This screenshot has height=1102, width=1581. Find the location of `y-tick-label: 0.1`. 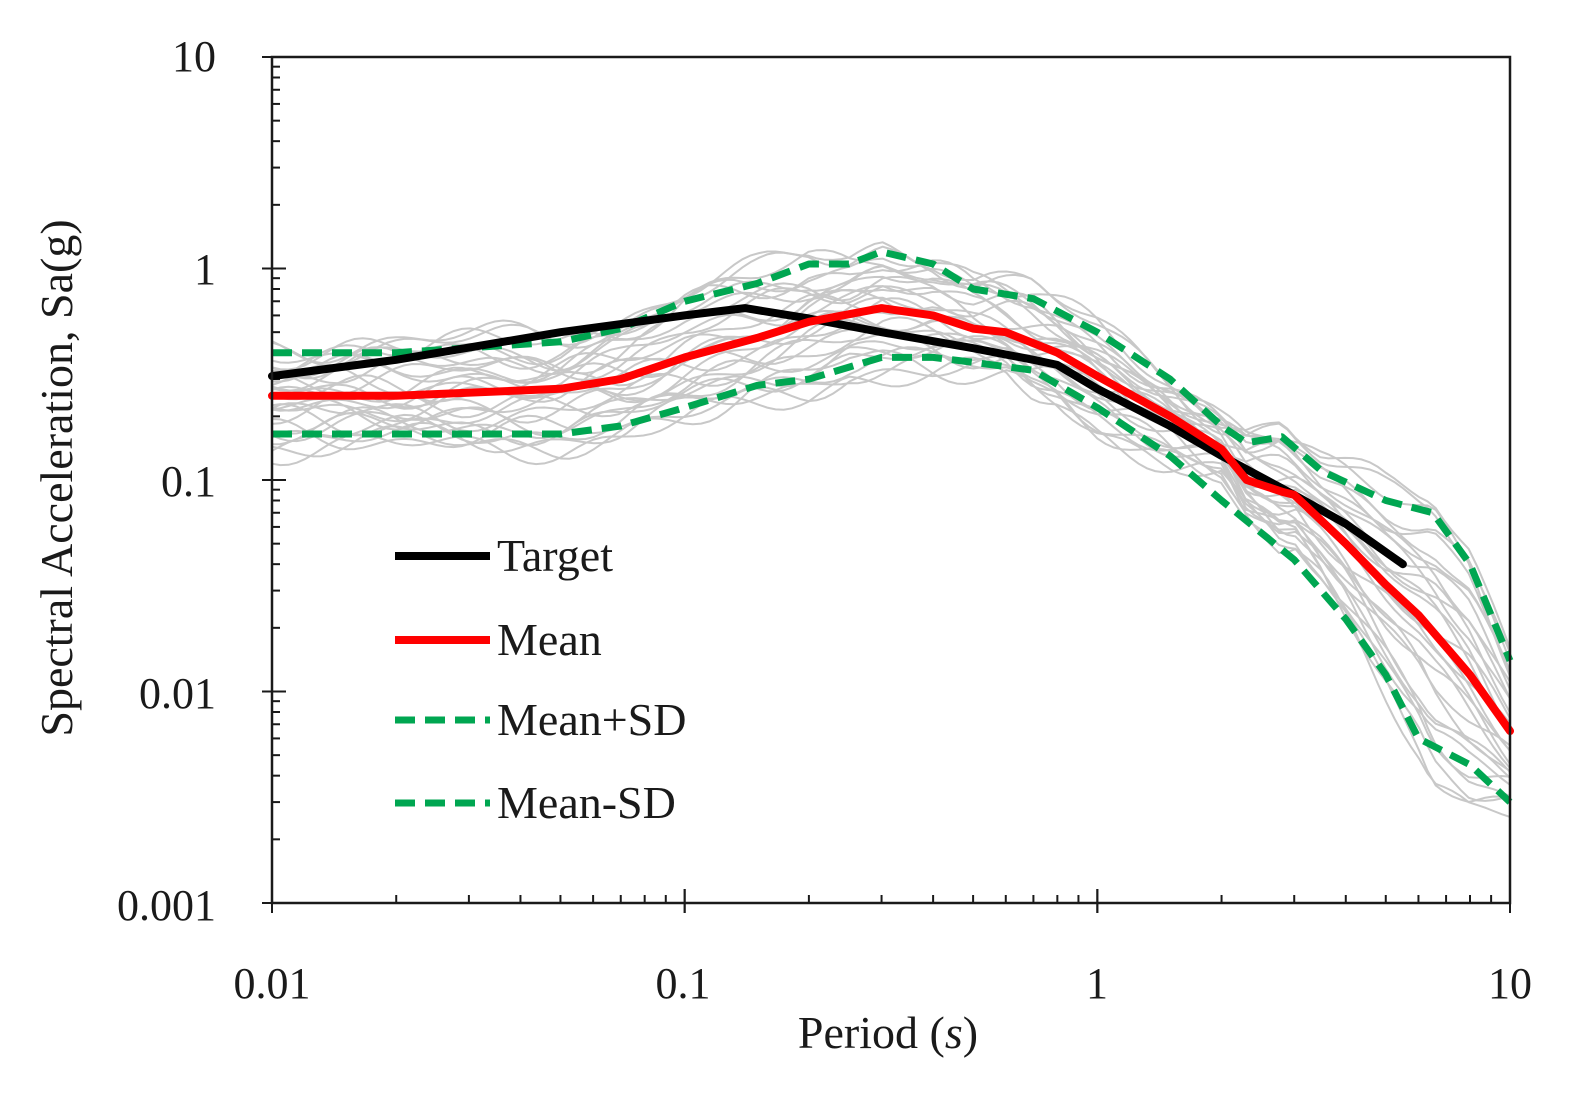

y-tick-label: 0.1 is located at coordinates (188, 481).